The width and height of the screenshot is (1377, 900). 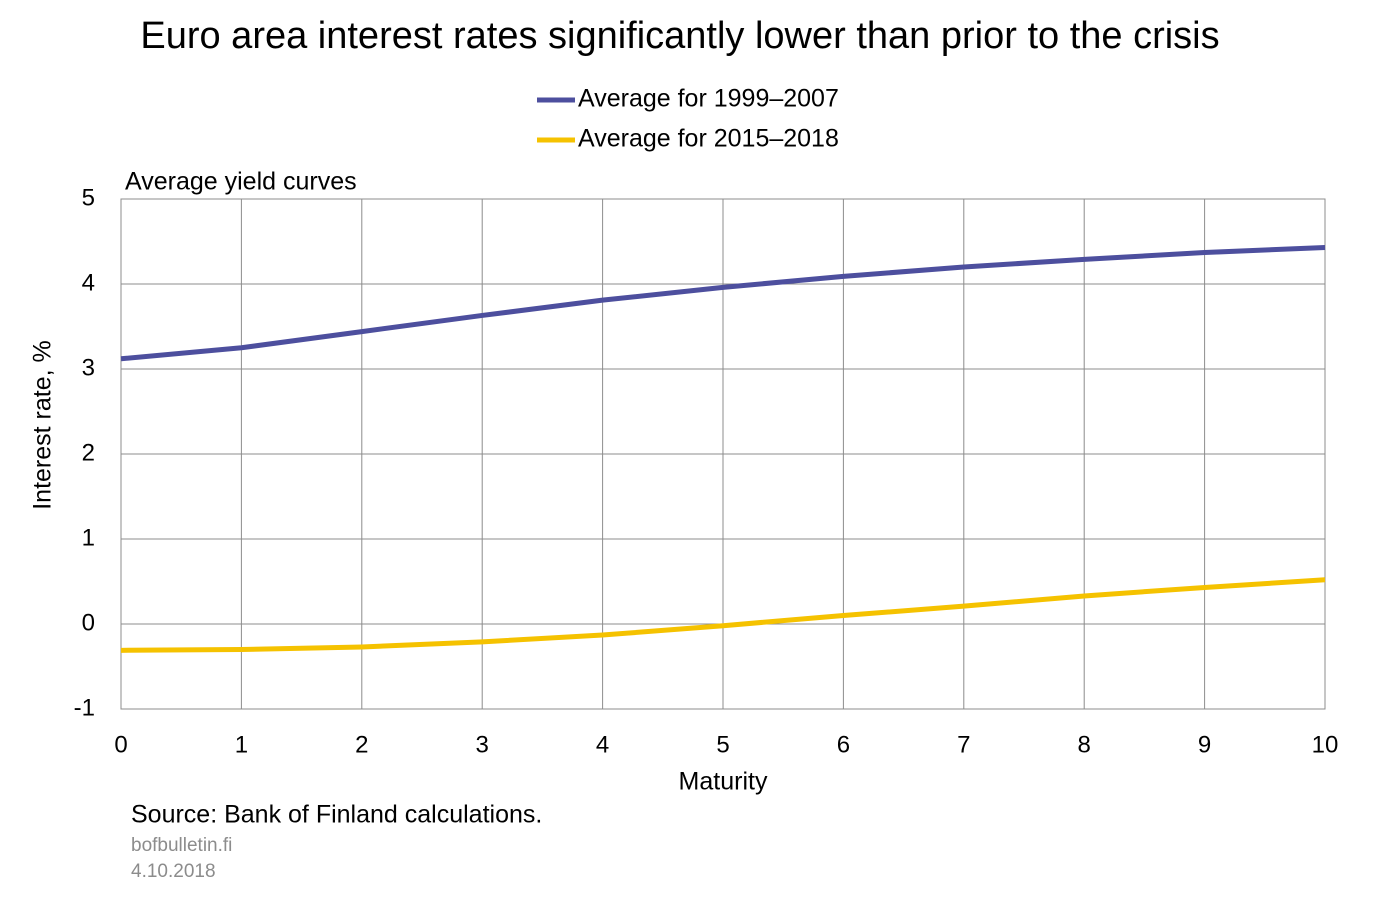 What do you see at coordinates (120, 744) in the screenshot?
I see `x-tick-label: 0` at bounding box center [120, 744].